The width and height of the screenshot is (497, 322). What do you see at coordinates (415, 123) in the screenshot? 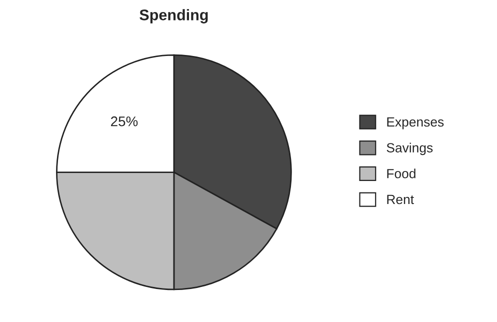
I see `legend-label: Expenses` at bounding box center [415, 123].